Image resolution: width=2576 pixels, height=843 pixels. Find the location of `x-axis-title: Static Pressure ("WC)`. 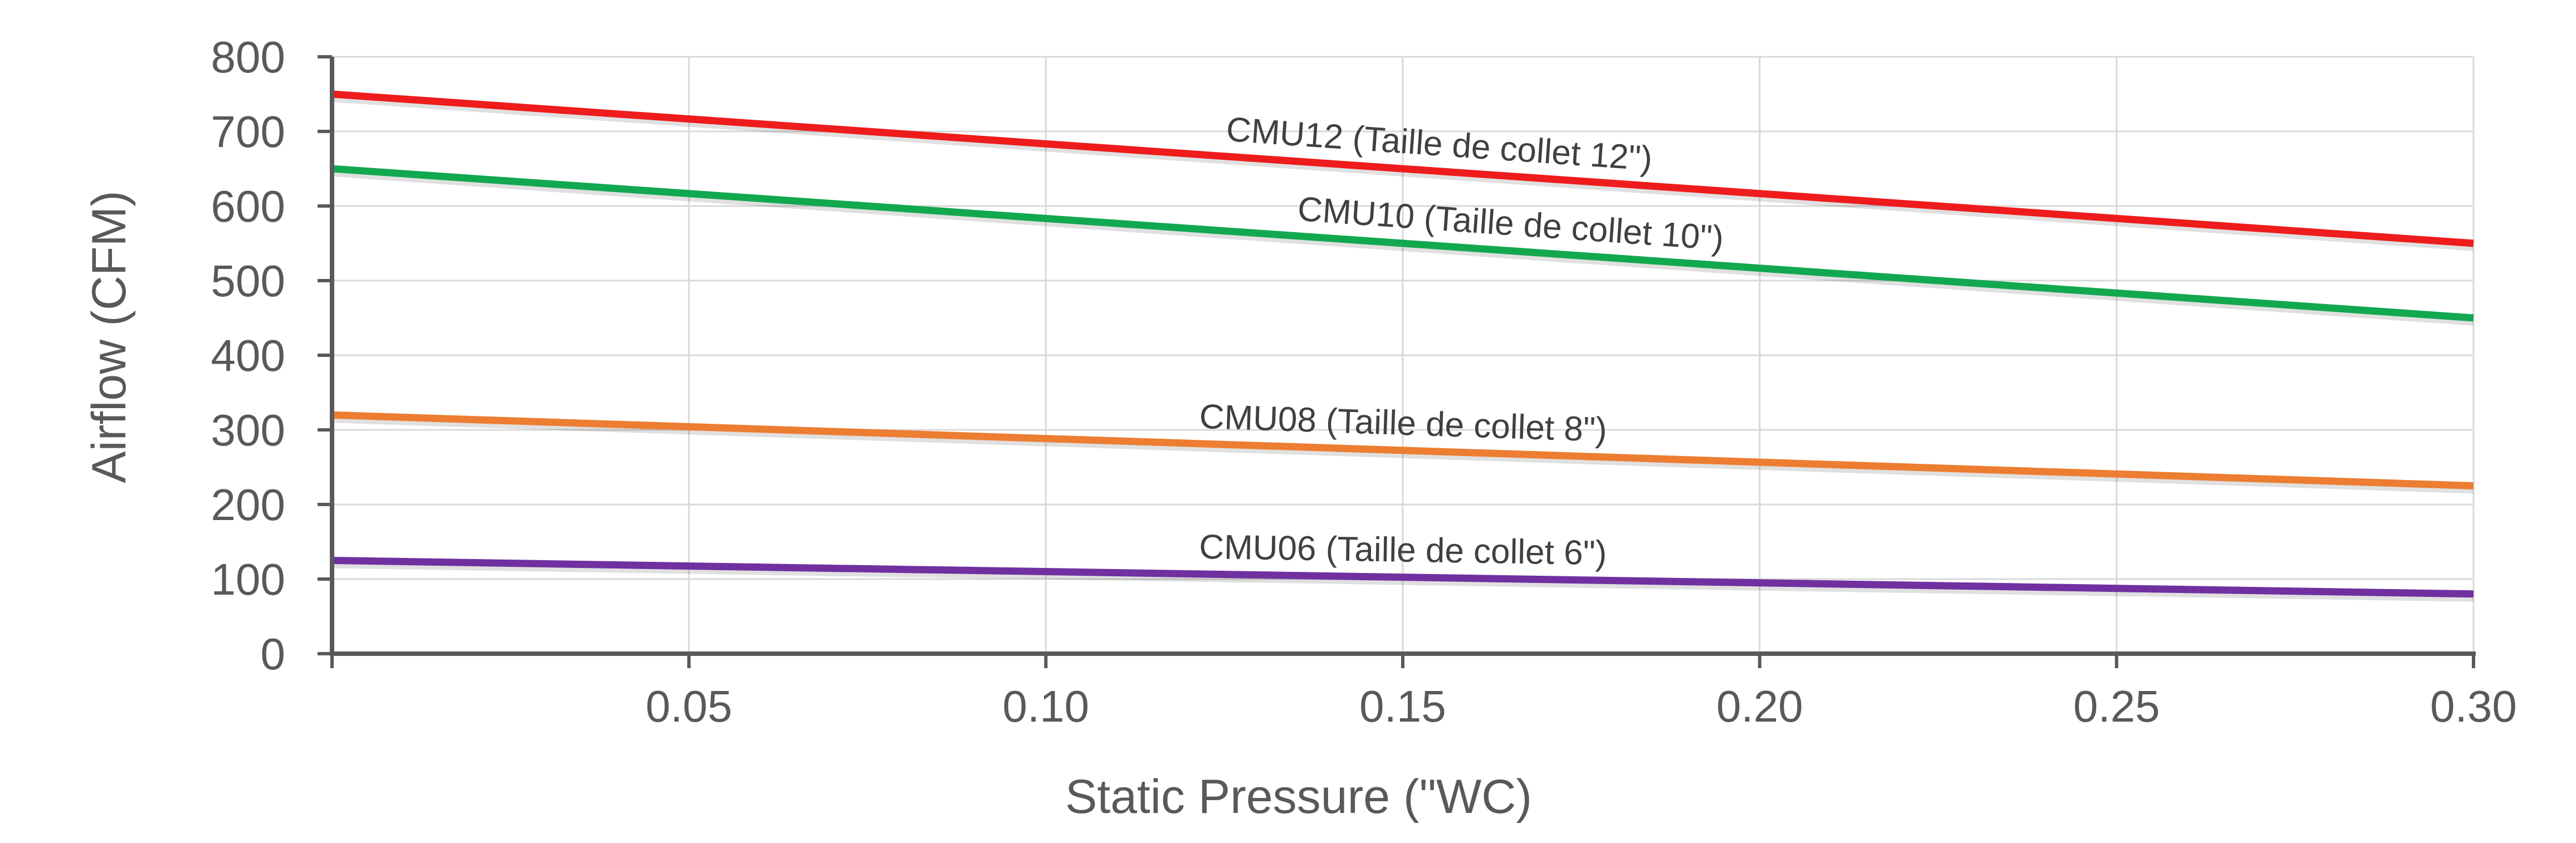

x-axis-title: Static Pressure ("WC) is located at coordinates (1298, 797).